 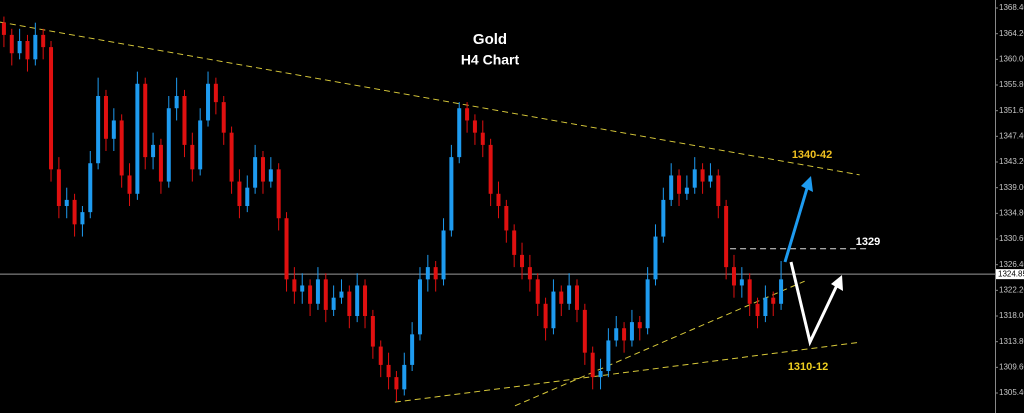 What do you see at coordinates (796, 223) in the screenshot?
I see `up-arrow` at bounding box center [796, 223].